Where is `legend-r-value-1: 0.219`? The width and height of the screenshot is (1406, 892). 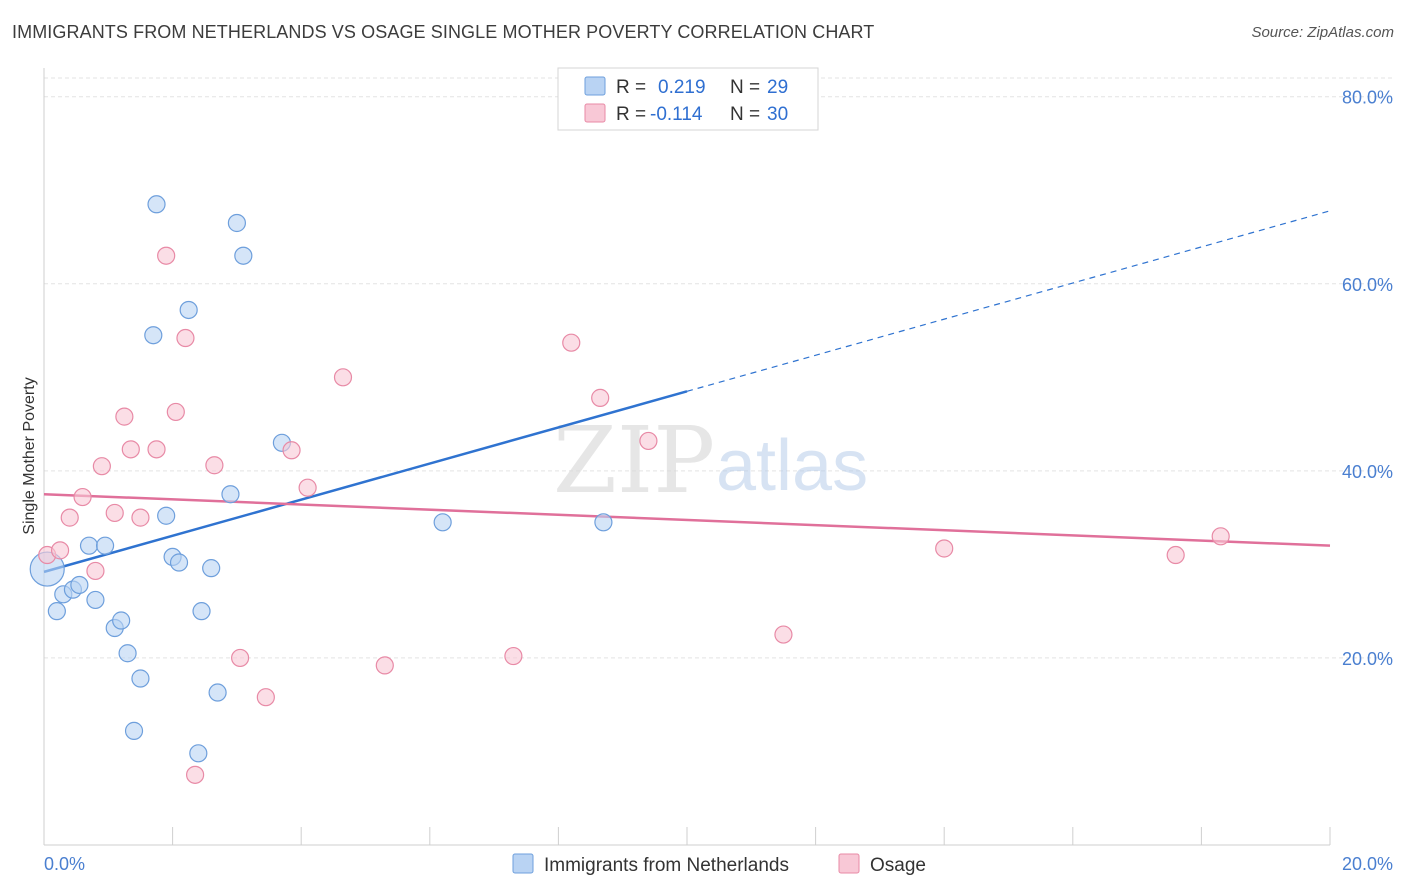
legend-r-value-1: 0.219 is located at coordinates (682, 87).